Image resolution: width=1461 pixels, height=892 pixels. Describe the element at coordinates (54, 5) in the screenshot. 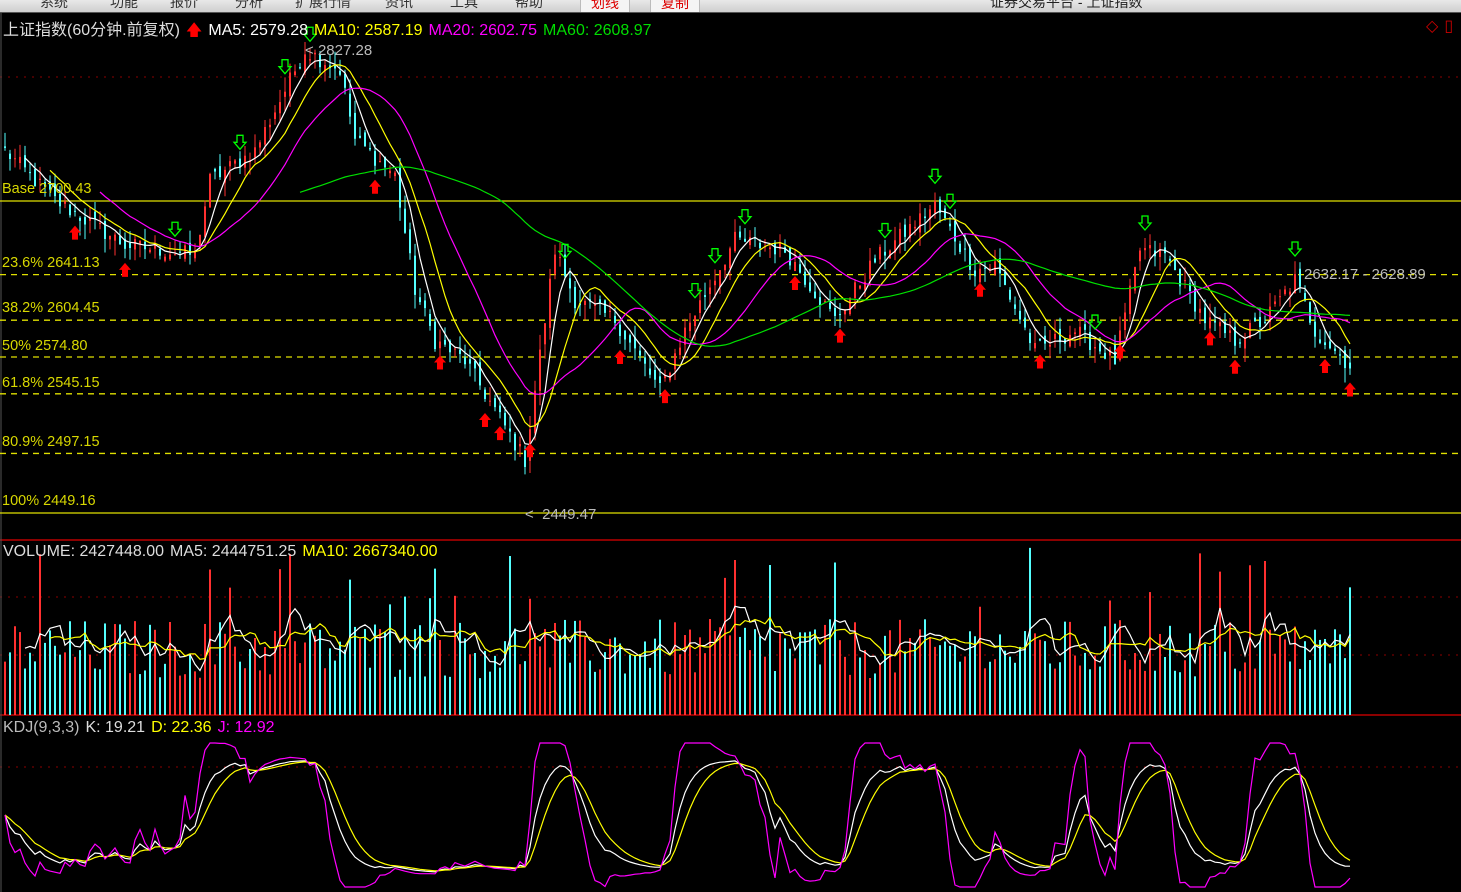

I see `menu-item-system: 系统` at that location.